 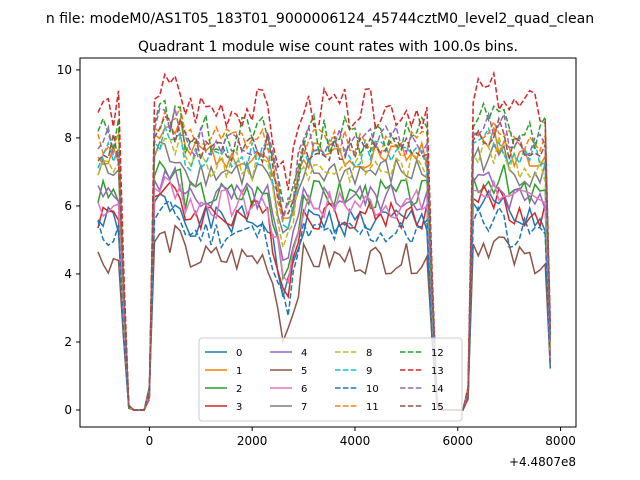 I want to click on x-tick-label: 6000, so click(x=458, y=441).